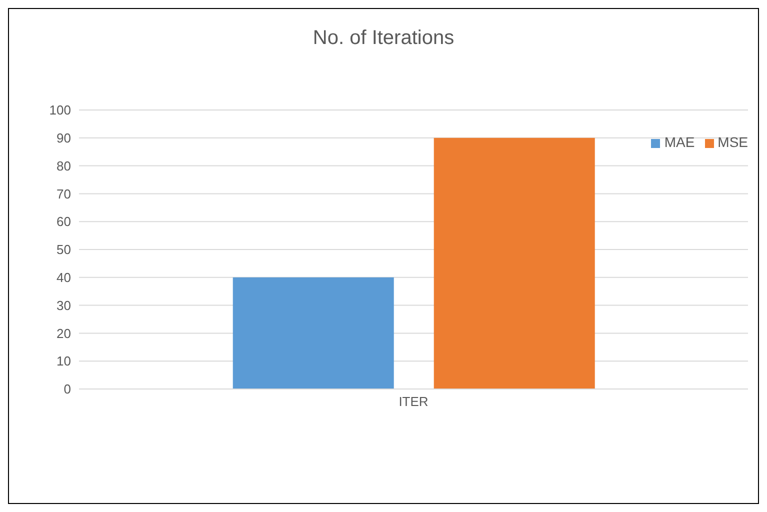  I want to click on y-tick-label: 80, so click(63, 166).